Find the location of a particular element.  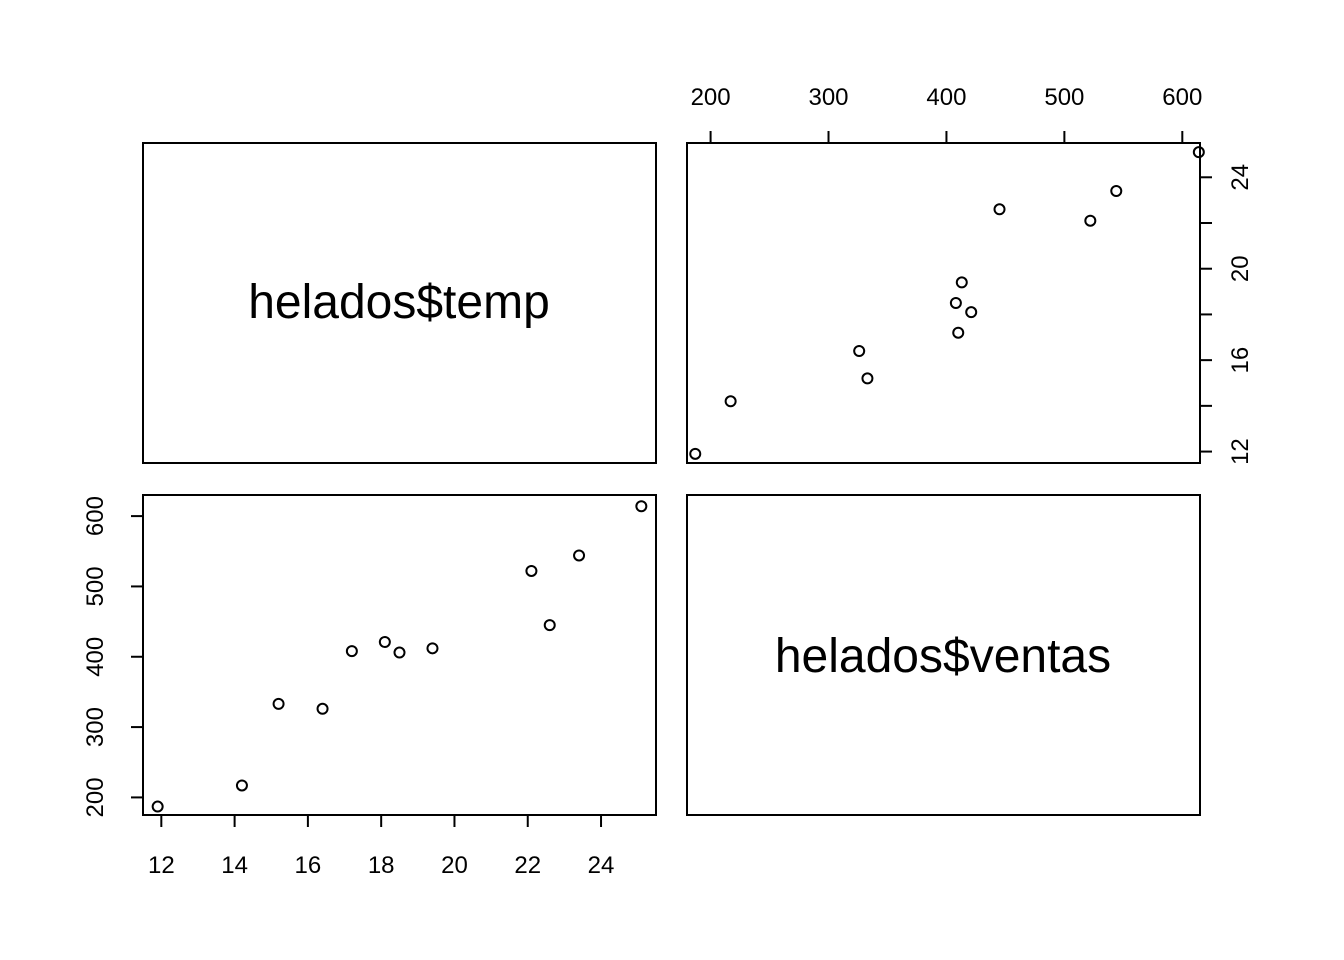

panel-top-left-frame is located at coordinates (399, 303).